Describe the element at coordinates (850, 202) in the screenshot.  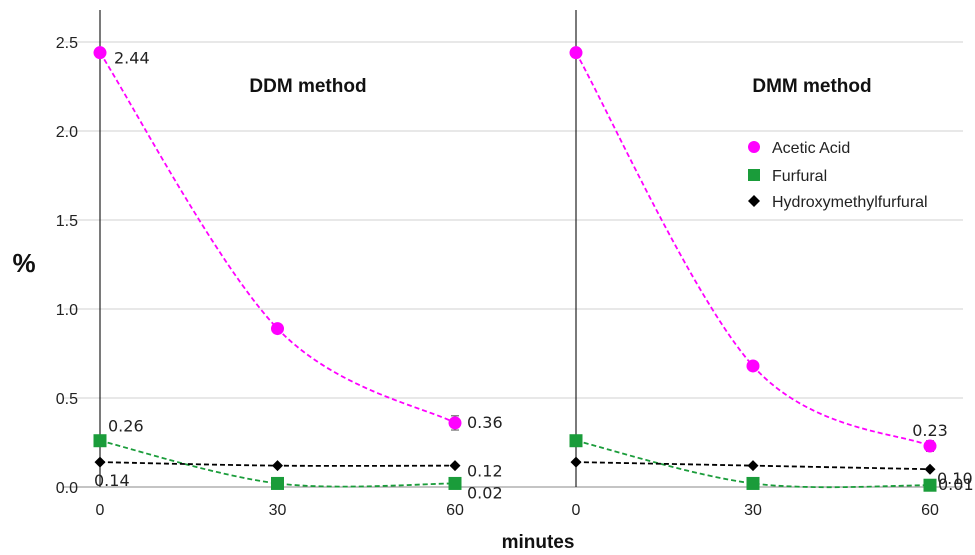
I see `legend-label-hmf: Hydroxymethylfurfural` at that location.